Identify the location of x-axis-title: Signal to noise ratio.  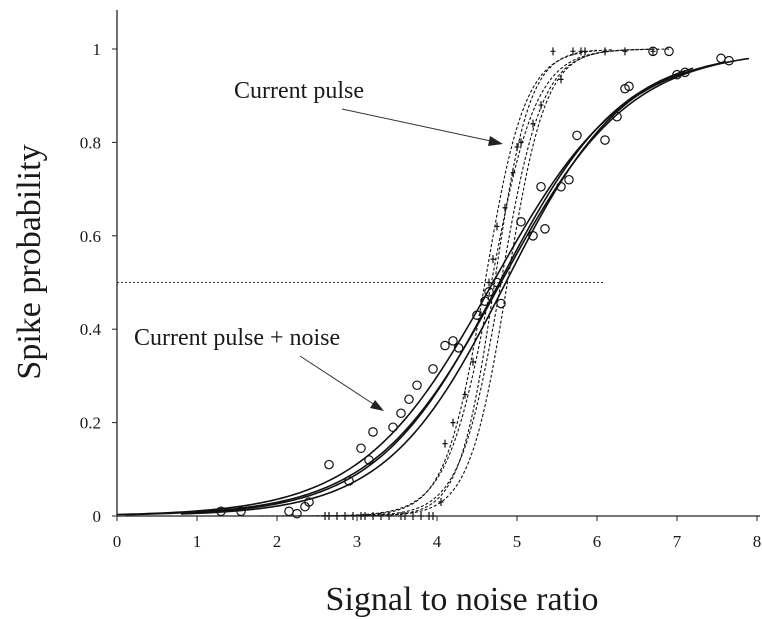
(462, 599).